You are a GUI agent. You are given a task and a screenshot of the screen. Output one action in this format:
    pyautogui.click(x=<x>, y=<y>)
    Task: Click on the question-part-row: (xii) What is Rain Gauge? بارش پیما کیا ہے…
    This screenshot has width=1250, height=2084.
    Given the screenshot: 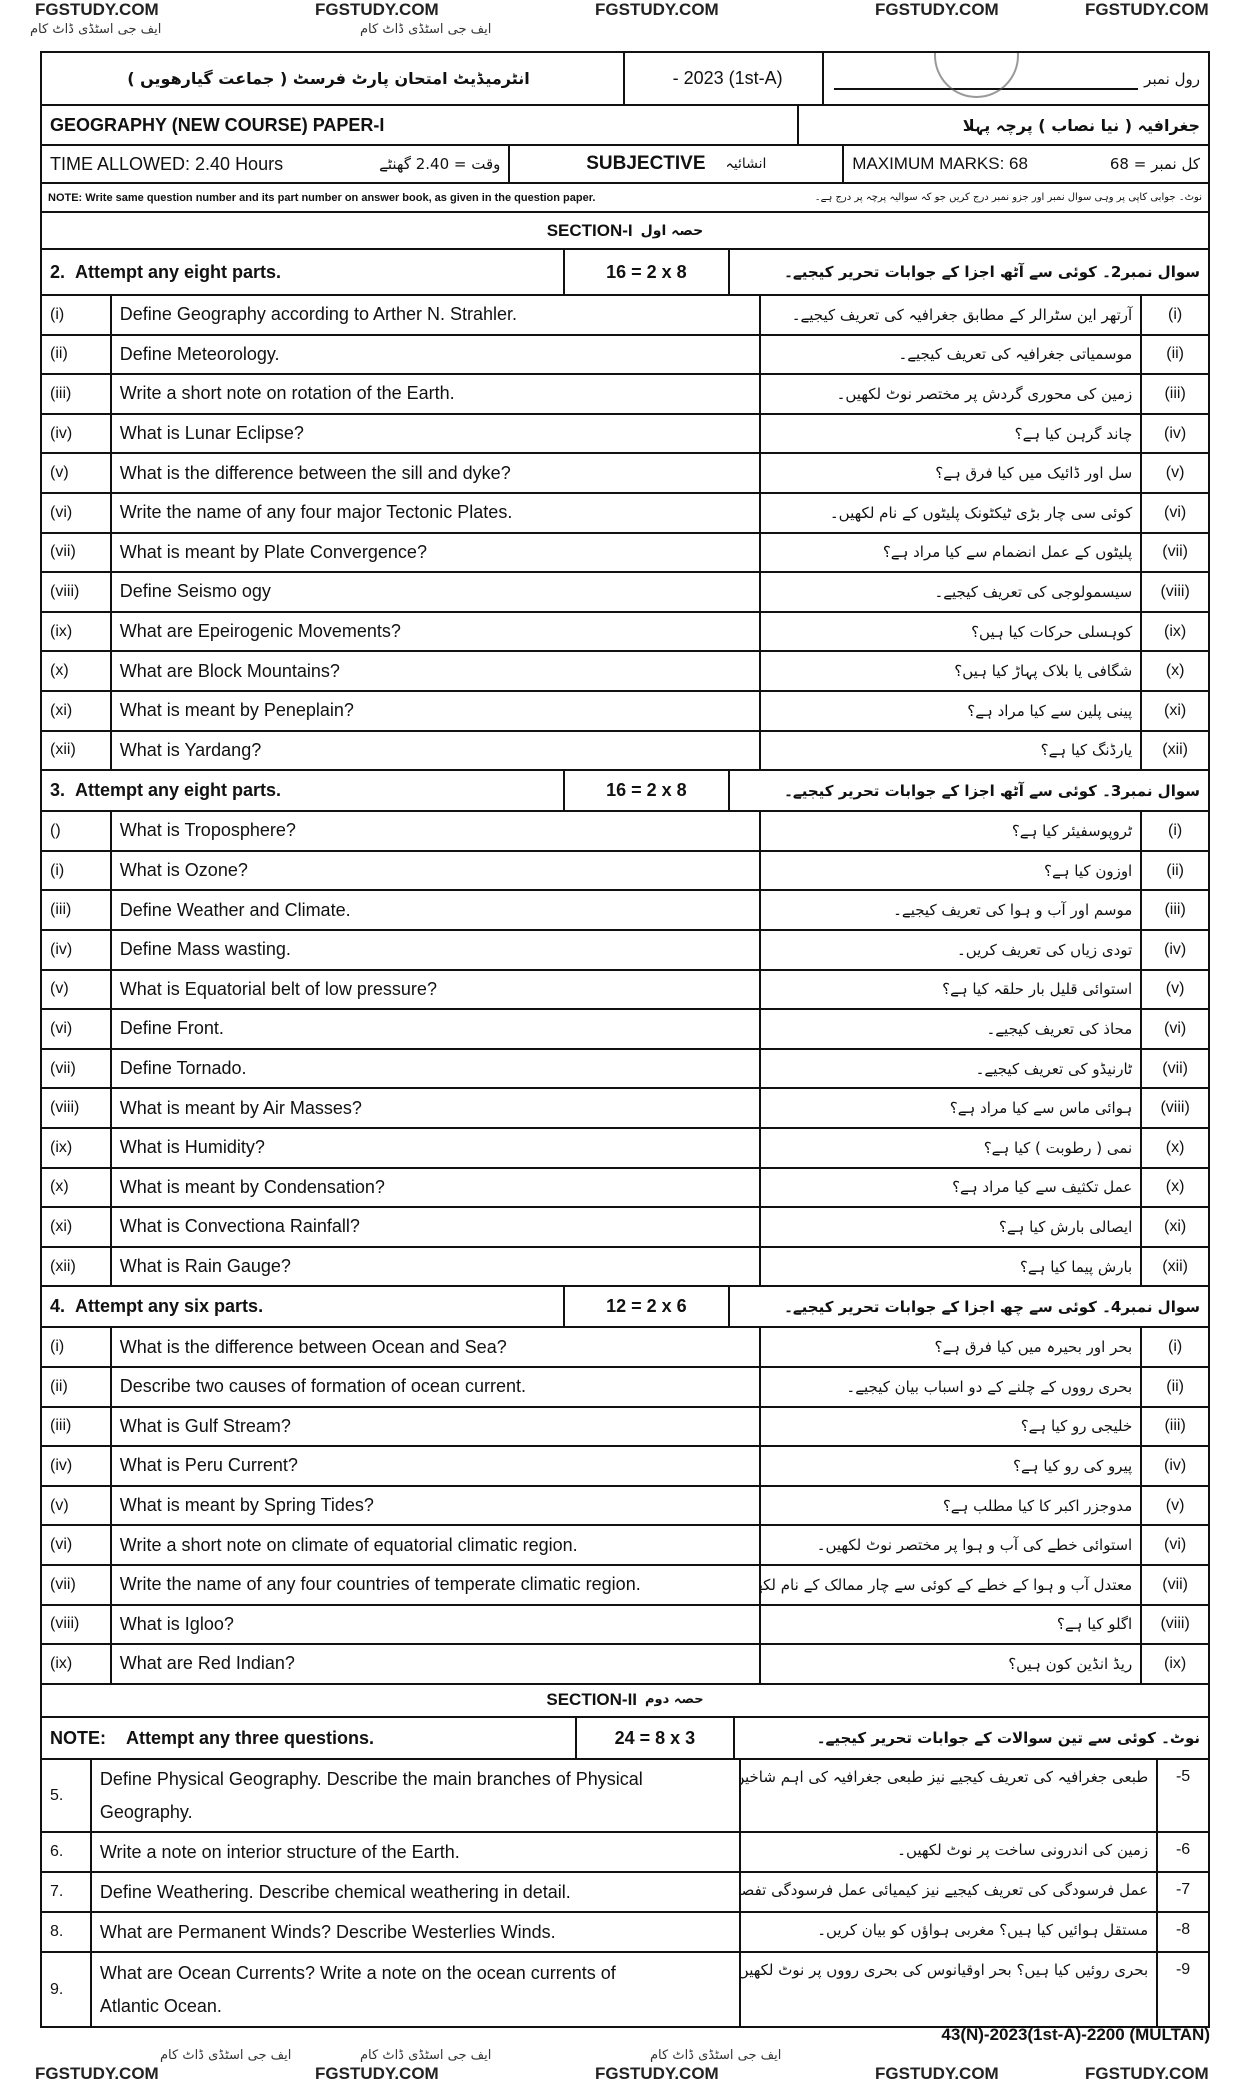 What is the action you would take?
    pyautogui.click(x=625, y=1267)
    